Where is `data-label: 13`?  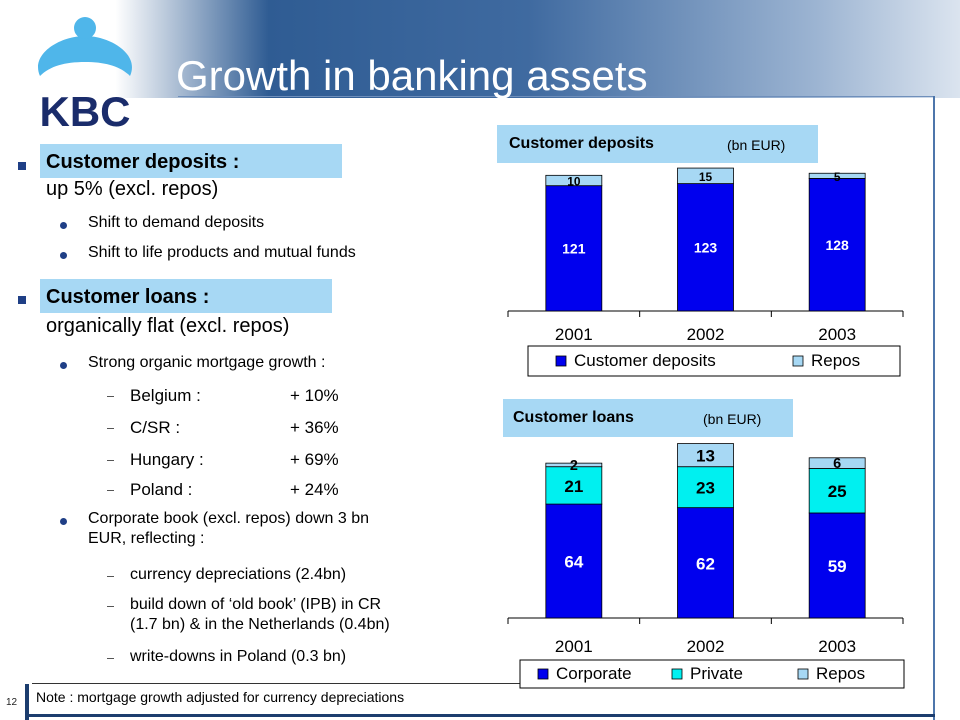
data-label: 13 is located at coordinates (705, 456).